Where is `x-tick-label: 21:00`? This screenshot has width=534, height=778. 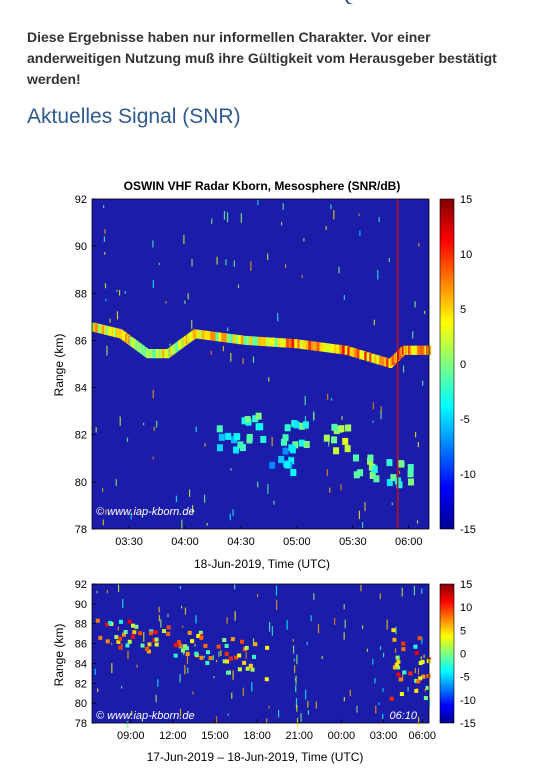 x-tick-label: 21:00 is located at coordinates (299, 736).